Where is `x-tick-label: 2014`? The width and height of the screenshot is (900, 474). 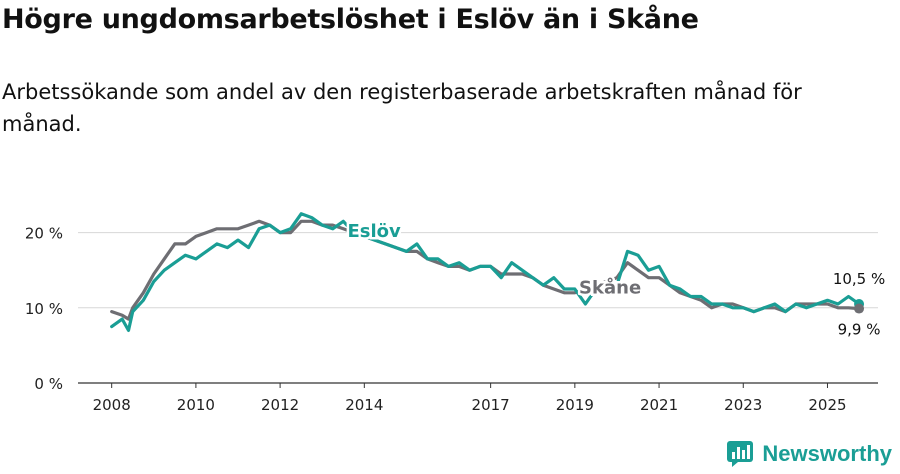
x-tick-label: 2014 is located at coordinates (364, 405).